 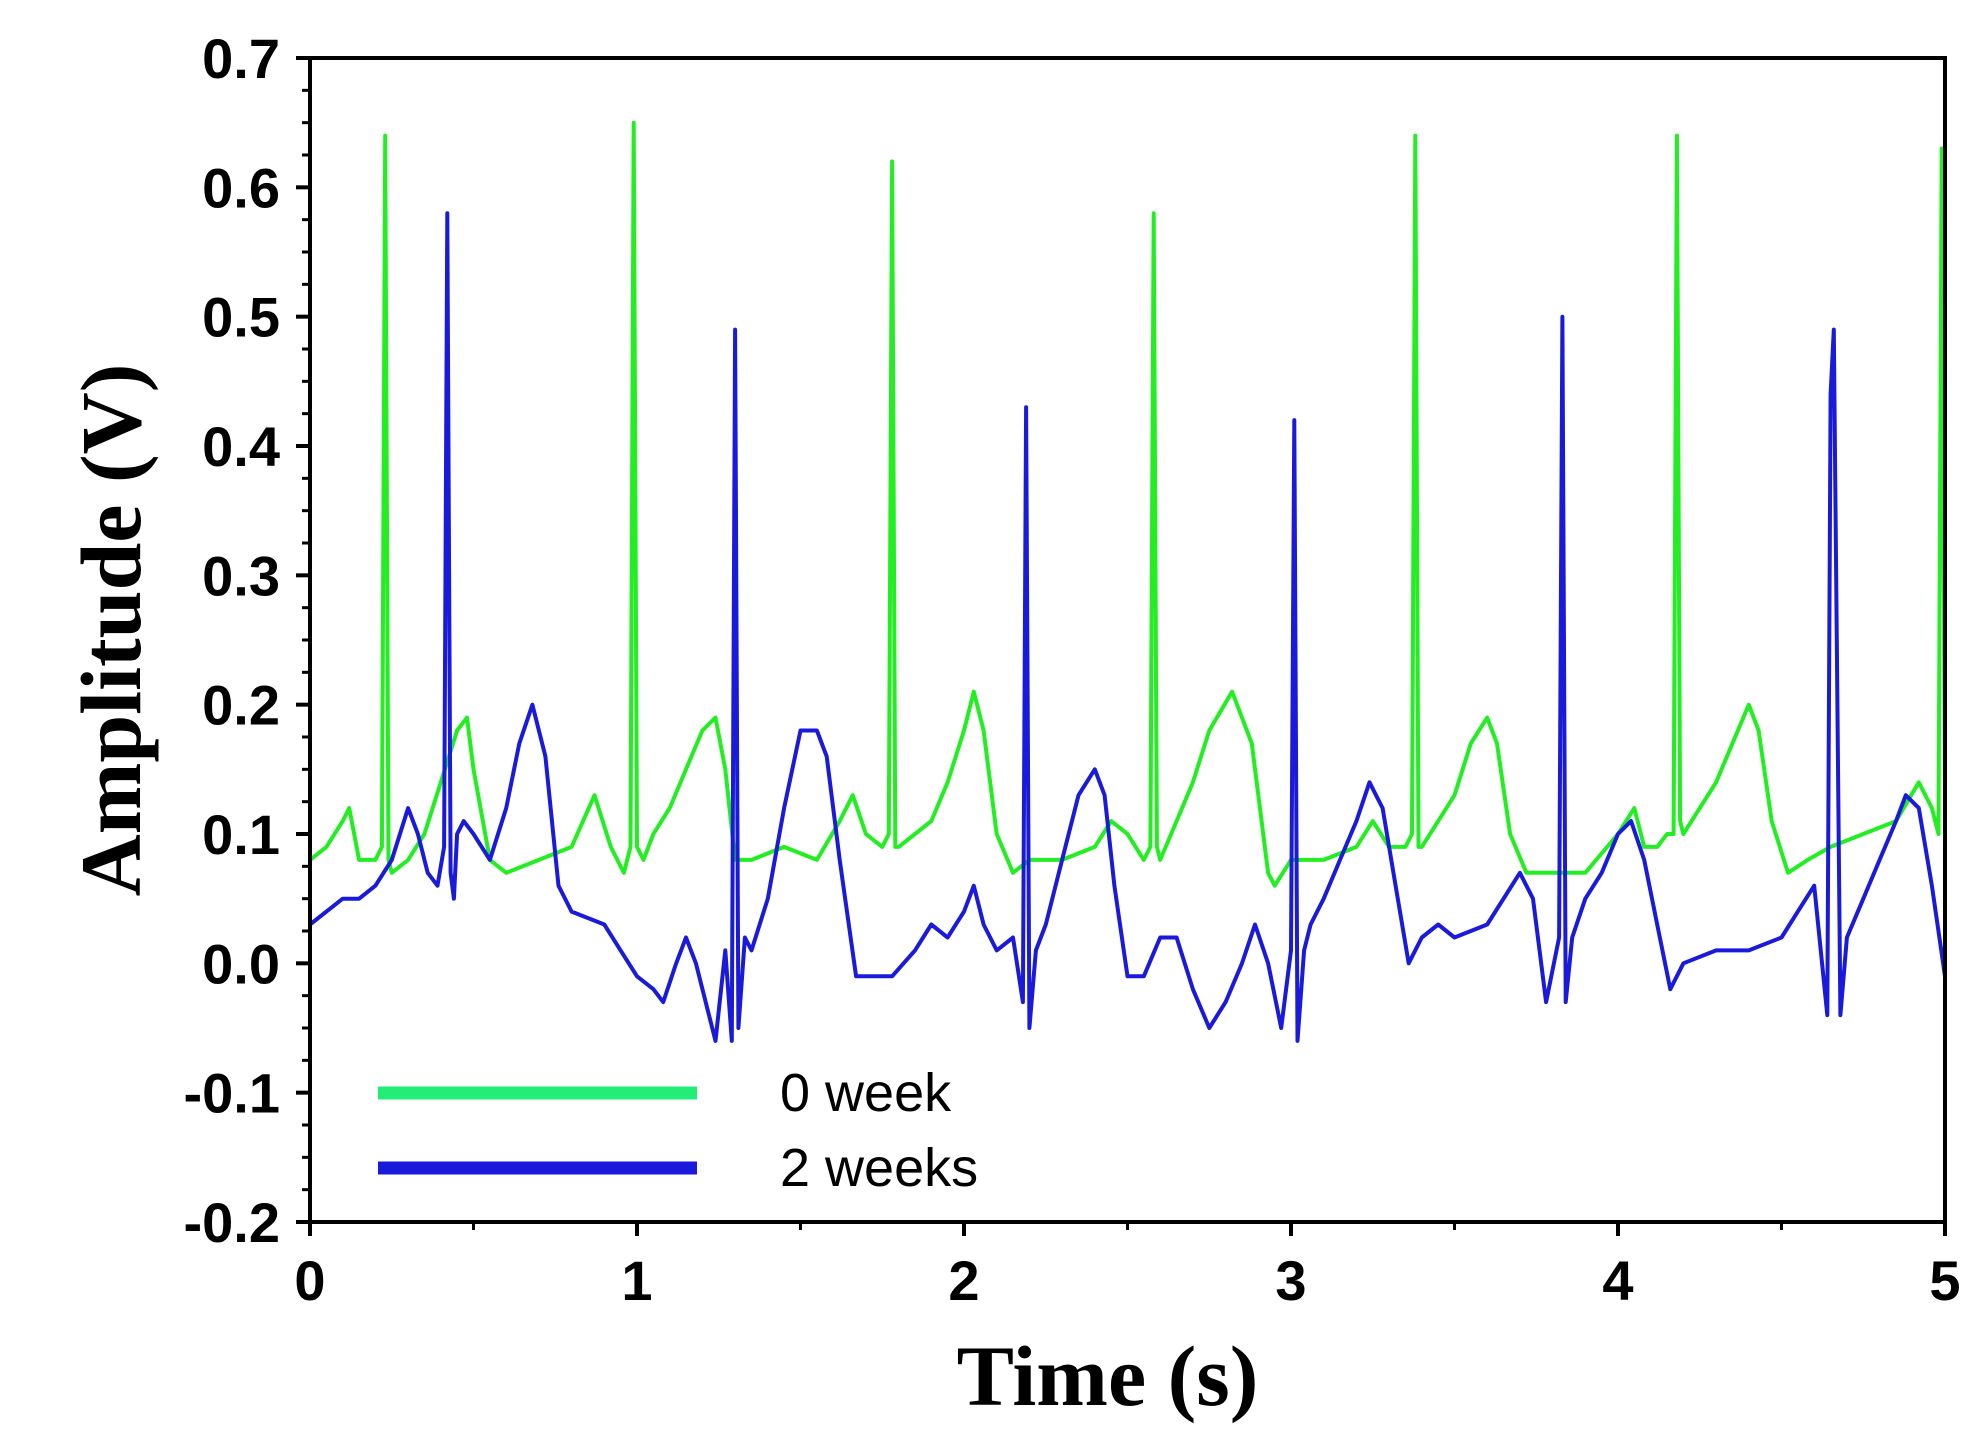 What do you see at coordinates (241, 834) in the screenshot?
I see `y-tick-label: 0.1` at bounding box center [241, 834].